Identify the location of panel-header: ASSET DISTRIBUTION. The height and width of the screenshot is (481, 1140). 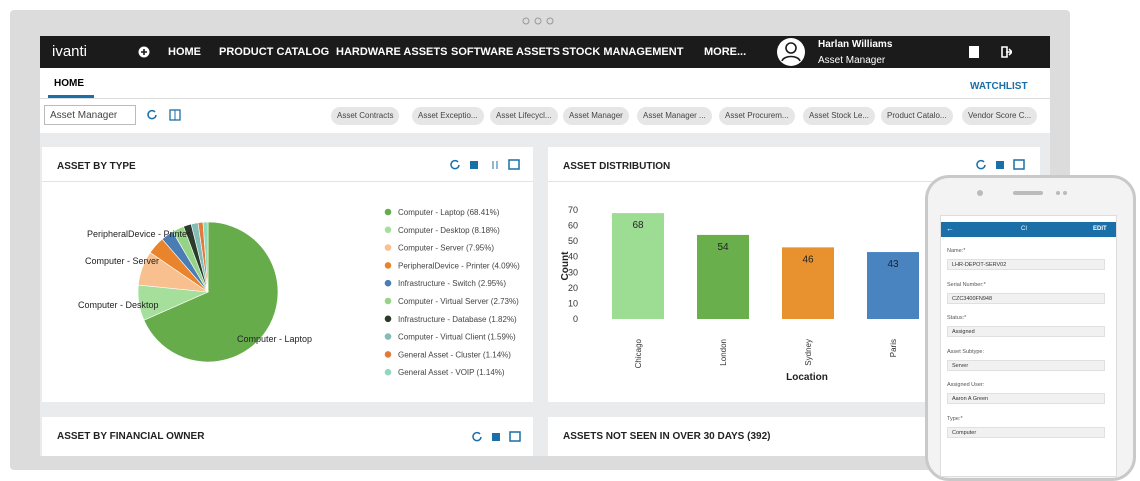
(794, 164).